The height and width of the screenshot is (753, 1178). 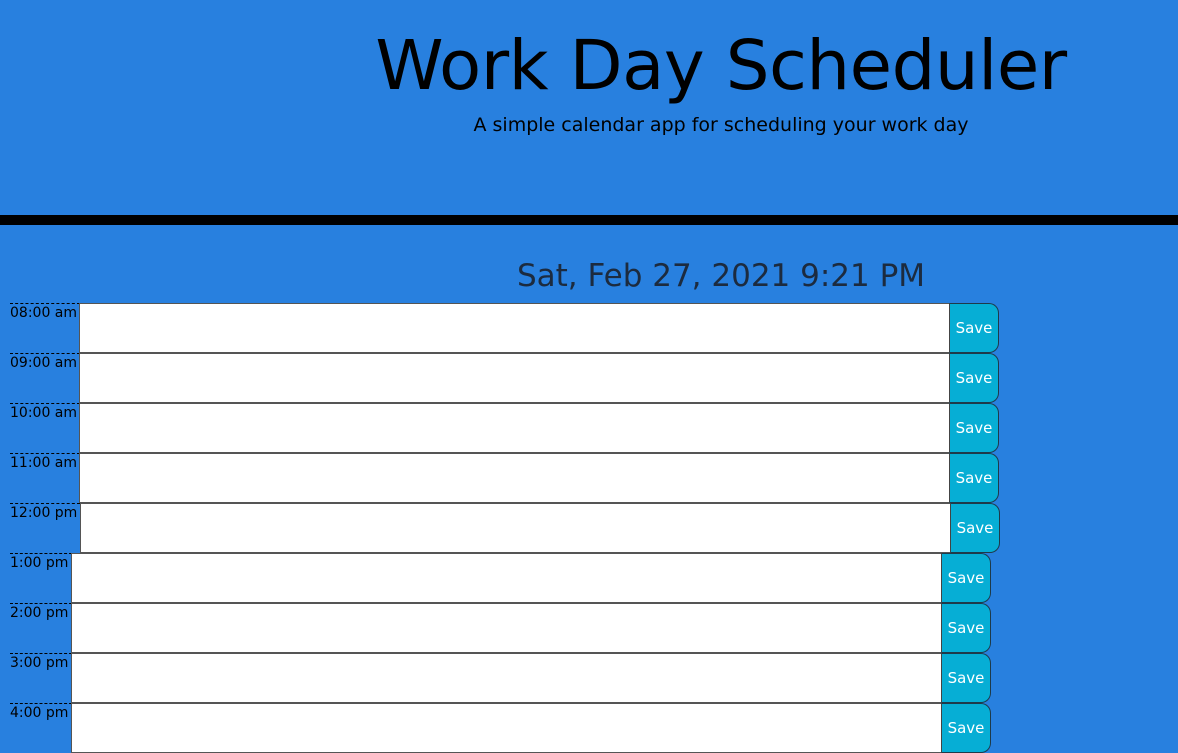 I want to click on hour-label: 1:00 pm, so click(x=41, y=577).